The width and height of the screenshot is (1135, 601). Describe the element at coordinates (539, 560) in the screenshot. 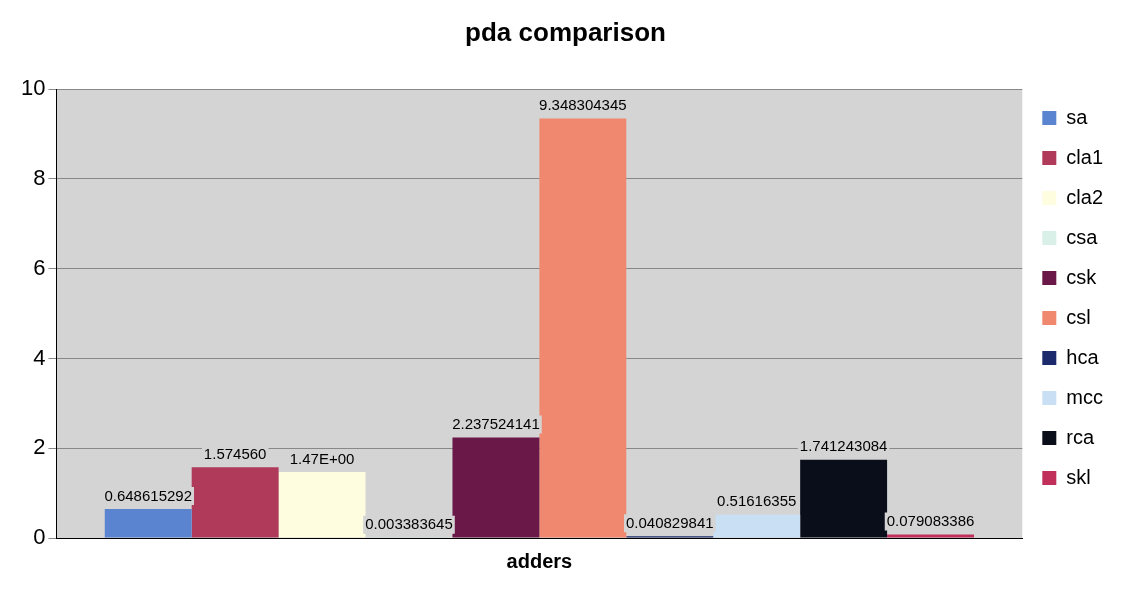

I see `x-axis-title: adders` at that location.